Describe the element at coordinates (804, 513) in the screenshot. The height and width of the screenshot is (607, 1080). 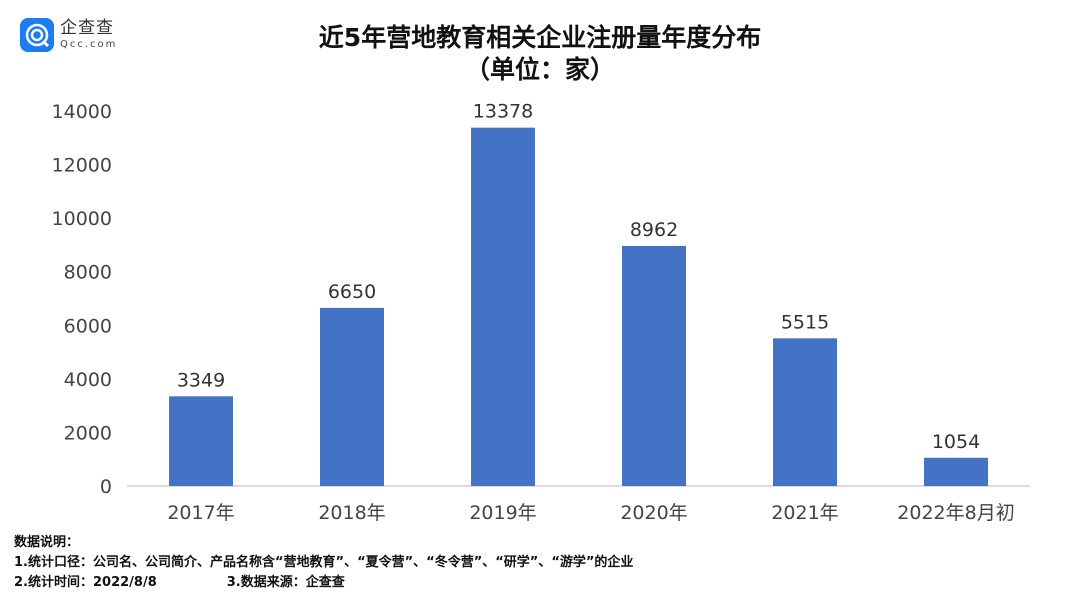
I see `x-tick-label: 2021年` at that location.